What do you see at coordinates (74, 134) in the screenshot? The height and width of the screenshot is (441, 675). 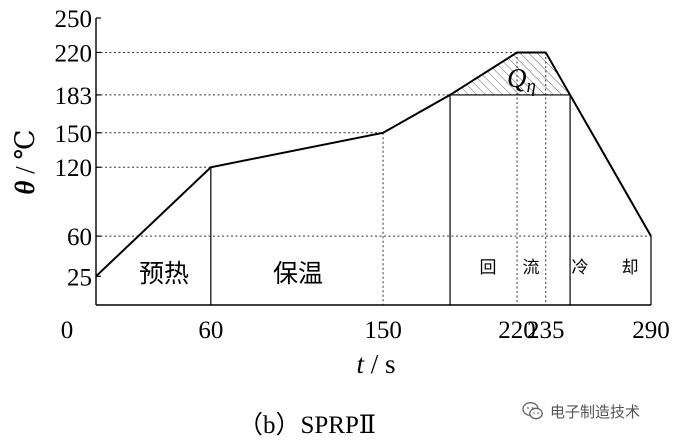 I see `y-tick-label: 150` at bounding box center [74, 134].